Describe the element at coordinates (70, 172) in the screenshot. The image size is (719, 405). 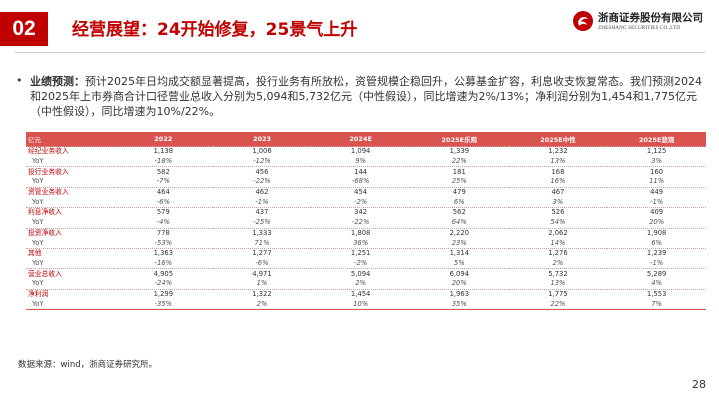
I see `row-label-cell: 投行业务收入` at that location.